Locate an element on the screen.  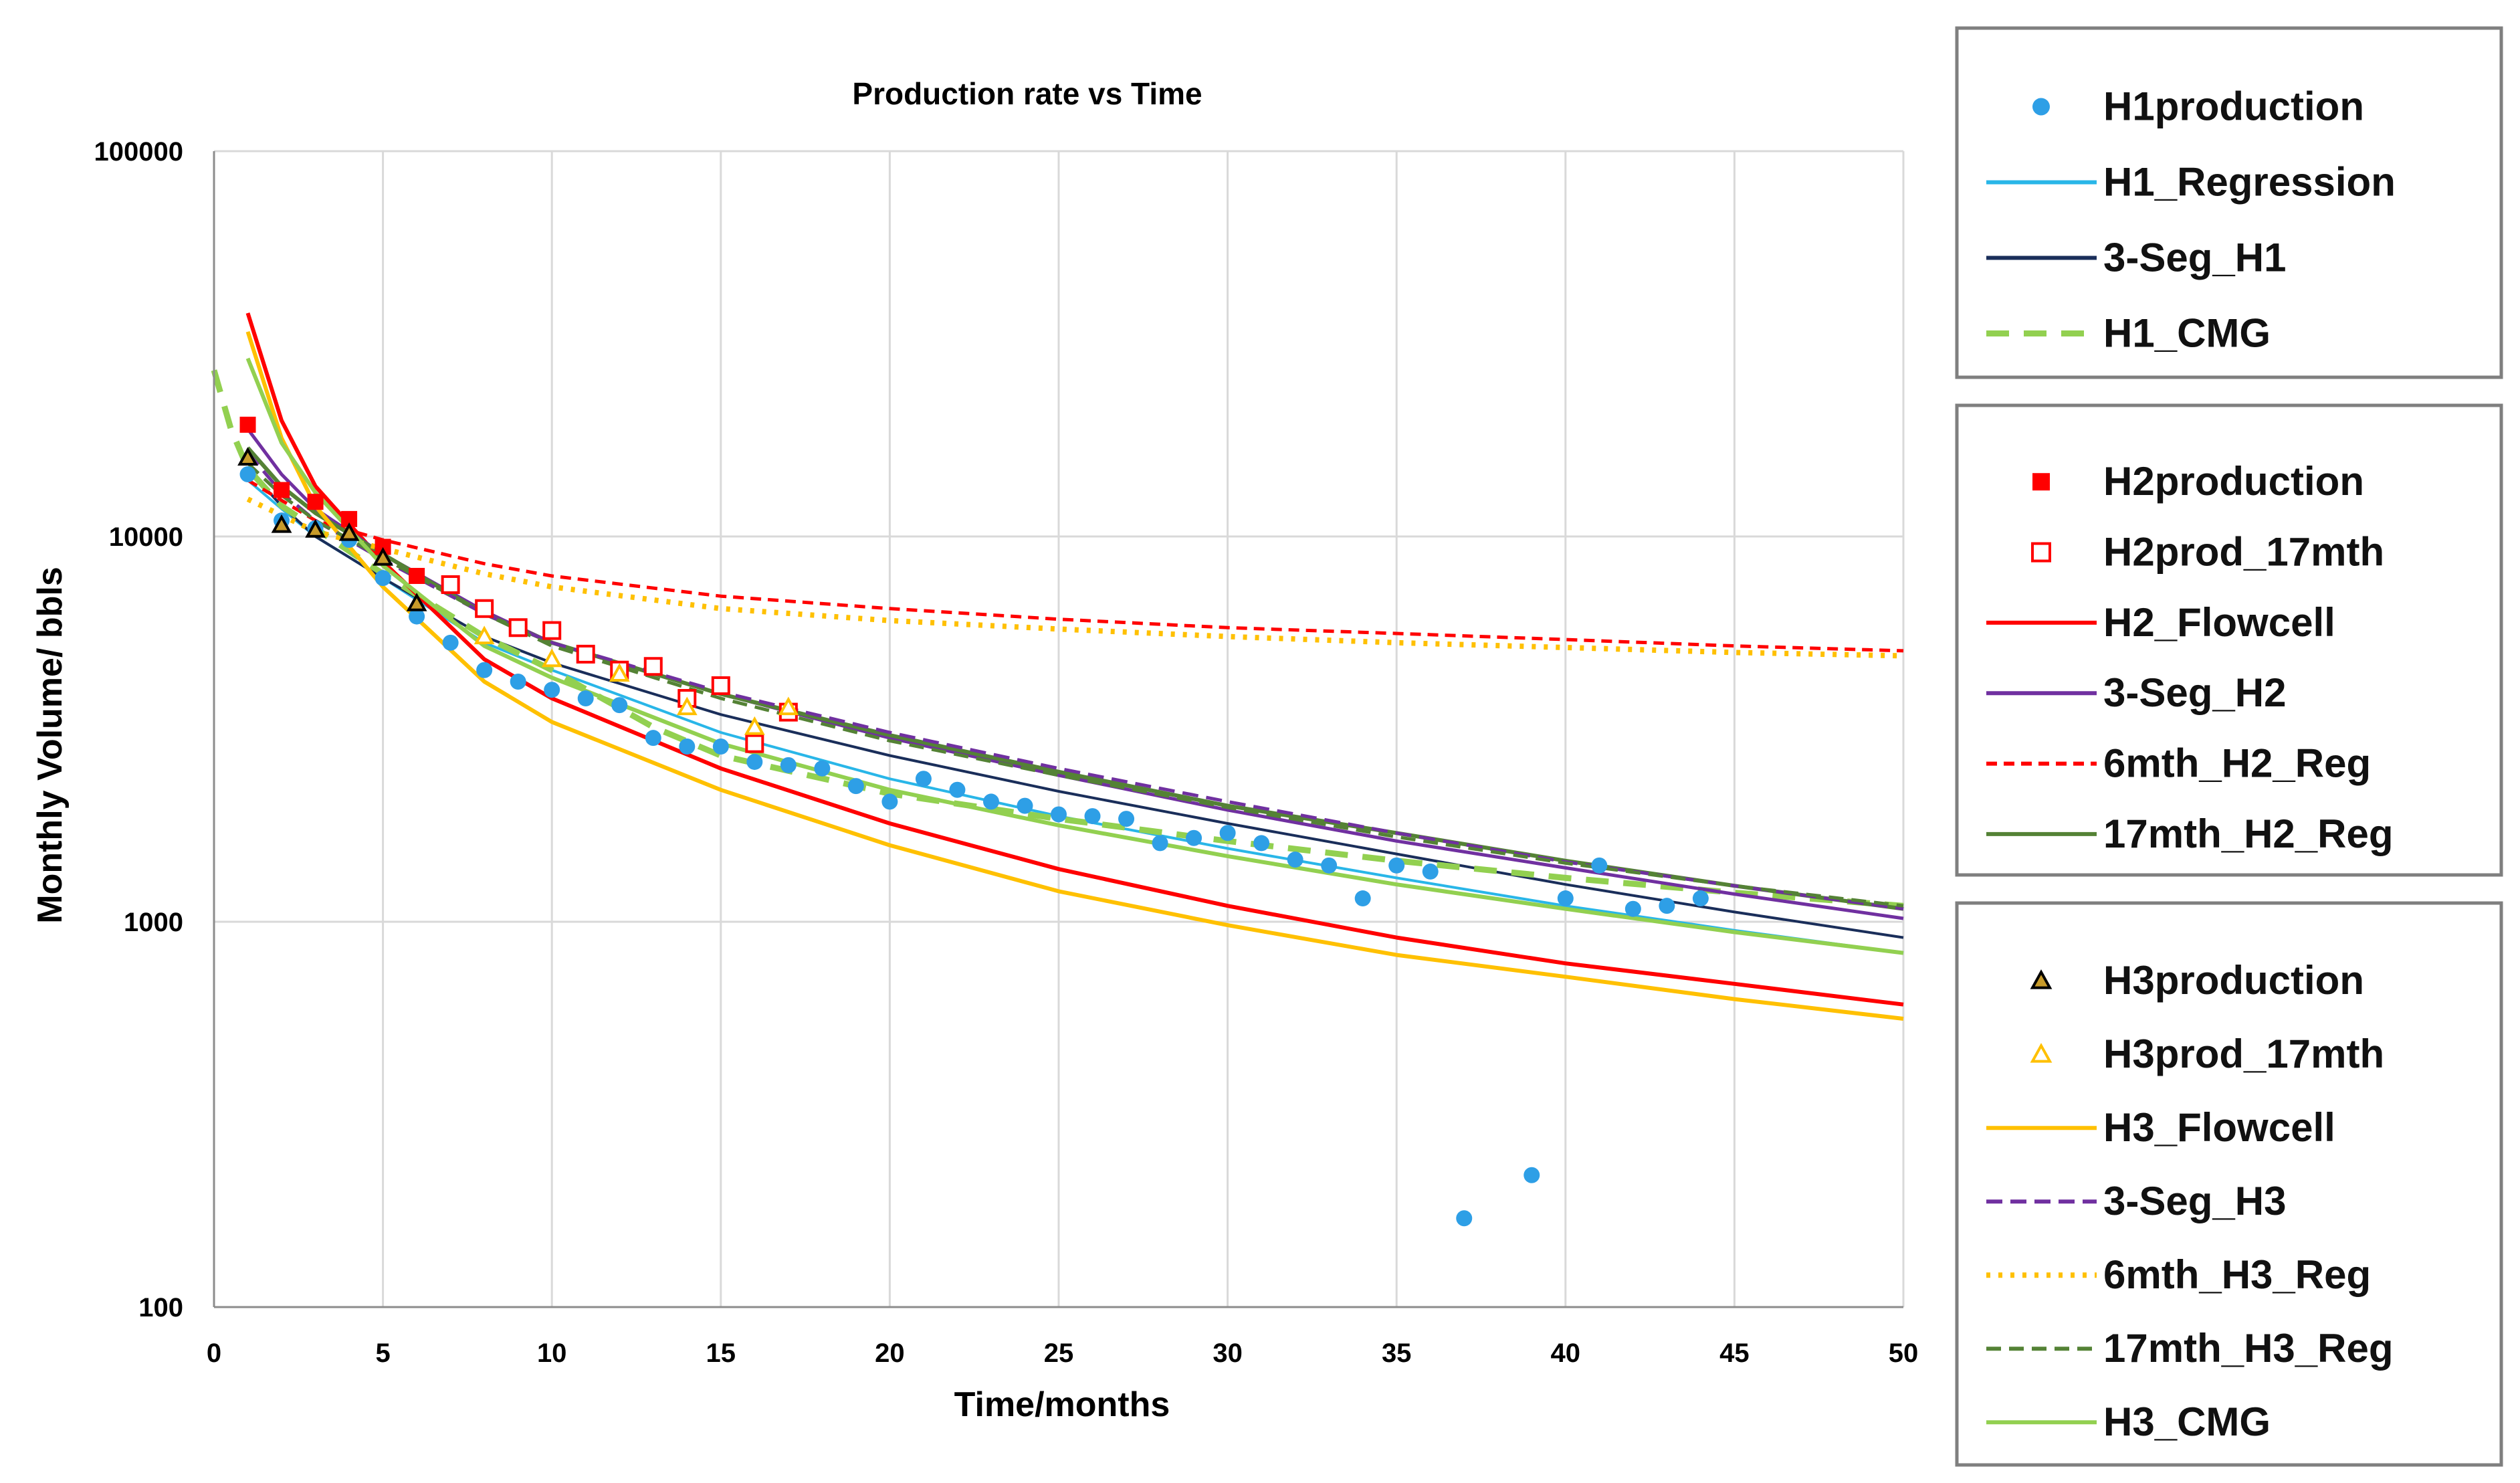
legend-item-17mth-h3-reg: 17mth_H3_Reg is located at coordinates (2190, 1348).